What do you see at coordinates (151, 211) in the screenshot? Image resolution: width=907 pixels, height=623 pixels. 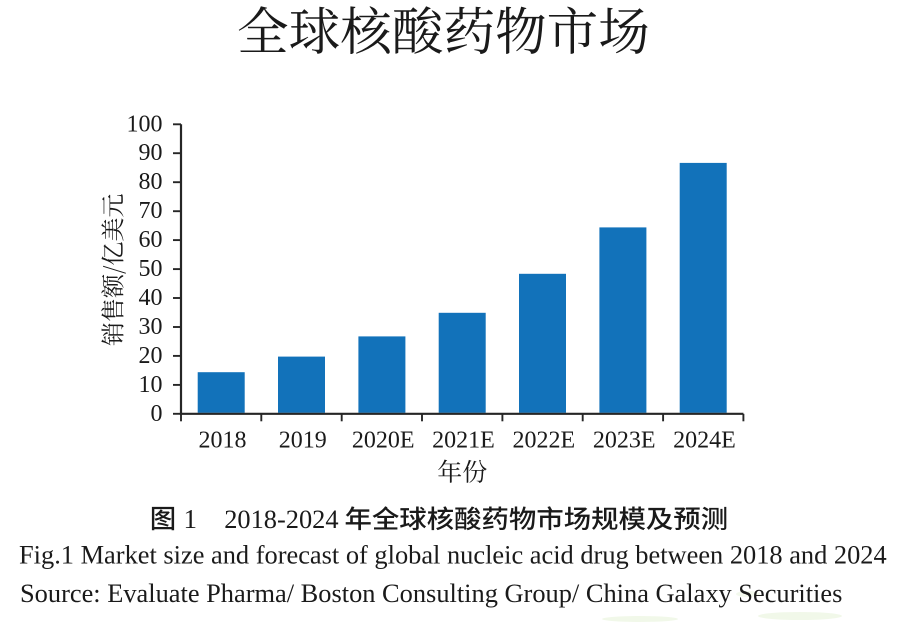 I see `svg-text: 70` at bounding box center [151, 211].